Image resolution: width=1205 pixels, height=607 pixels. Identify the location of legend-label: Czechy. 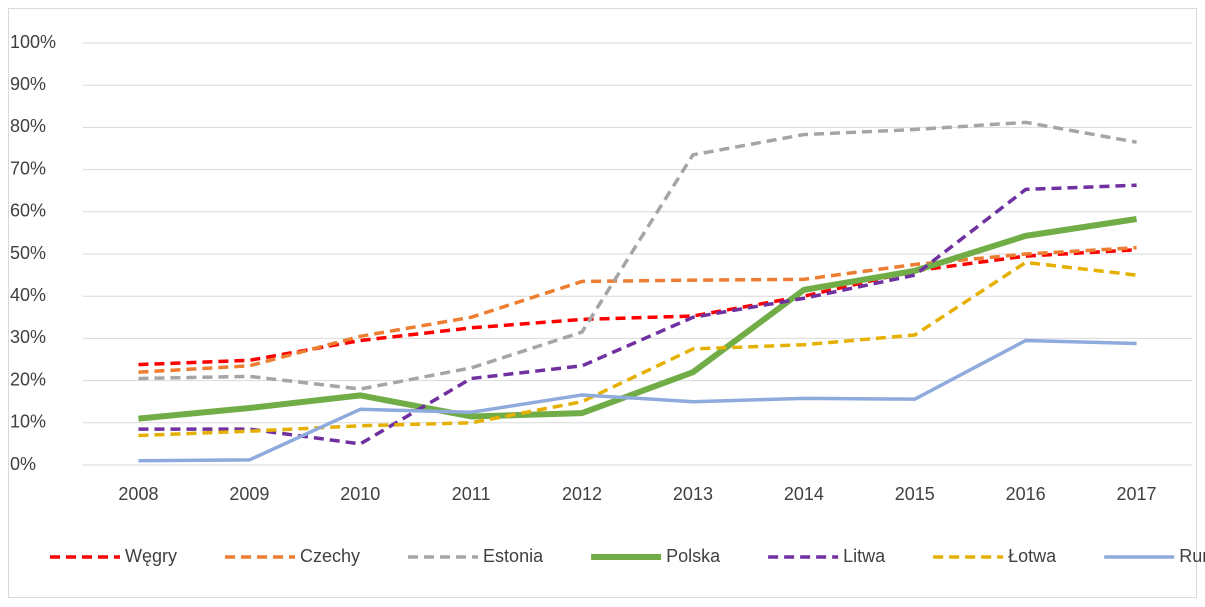
(330, 556).